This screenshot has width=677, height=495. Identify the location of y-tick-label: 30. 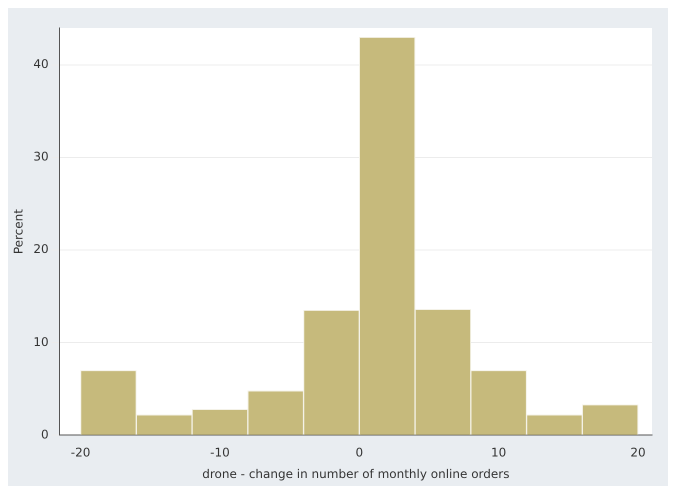
(41, 157).